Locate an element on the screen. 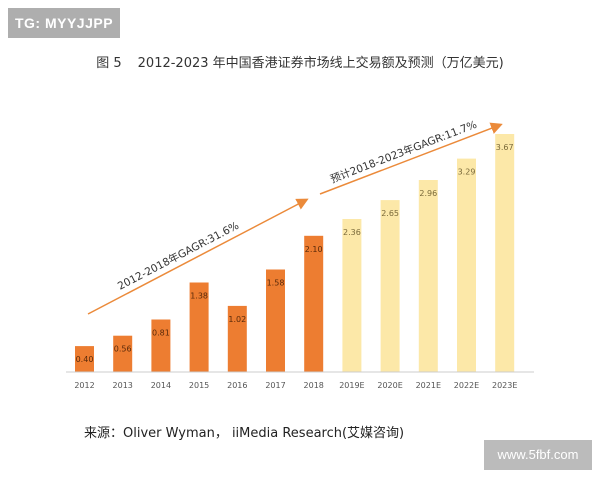  x-tick-label: 2013 is located at coordinates (123, 385).